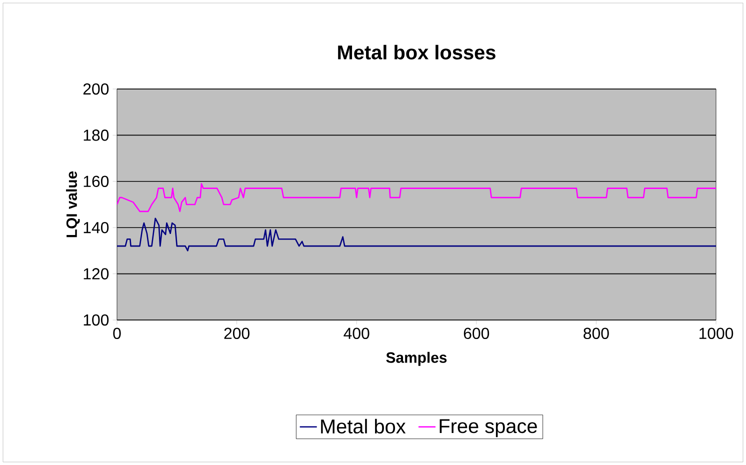 The width and height of the screenshot is (746, 465). What do you see at coordinates (716, 334) in the screenshot?
I see `x-tick-label: 1000` at bounding box center [716, 334].